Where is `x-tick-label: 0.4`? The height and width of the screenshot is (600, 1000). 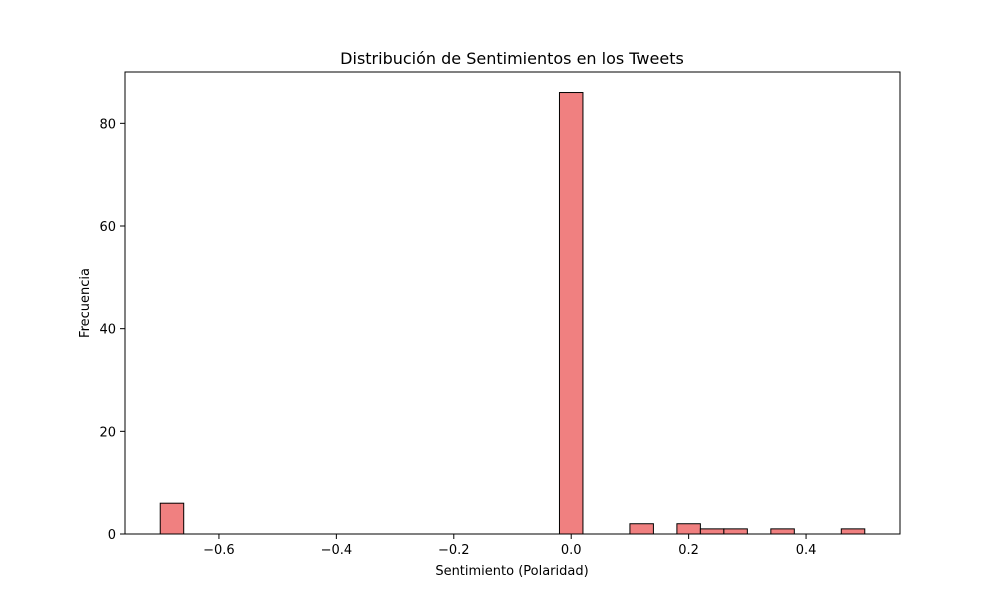
x-tick-label: 0.4 is located at coordinates (806, 550).